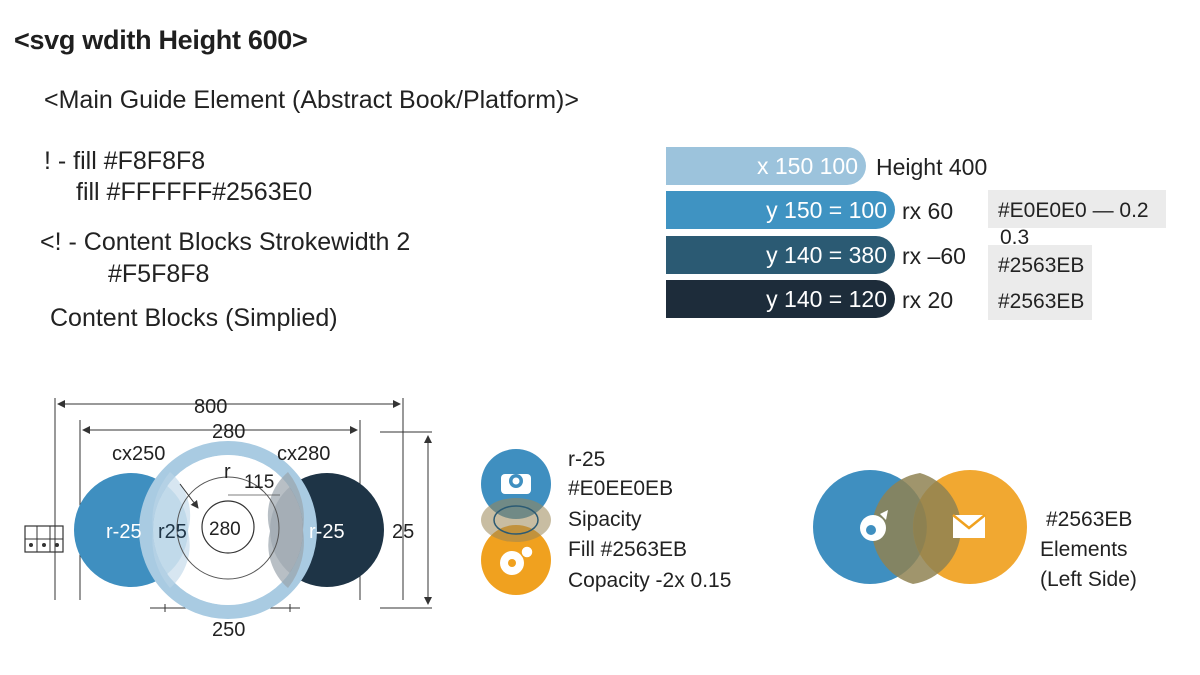 Image resolution: width=1200 pixels, height=675 pixels. I want to click on mail-icon, so click(969, 526).